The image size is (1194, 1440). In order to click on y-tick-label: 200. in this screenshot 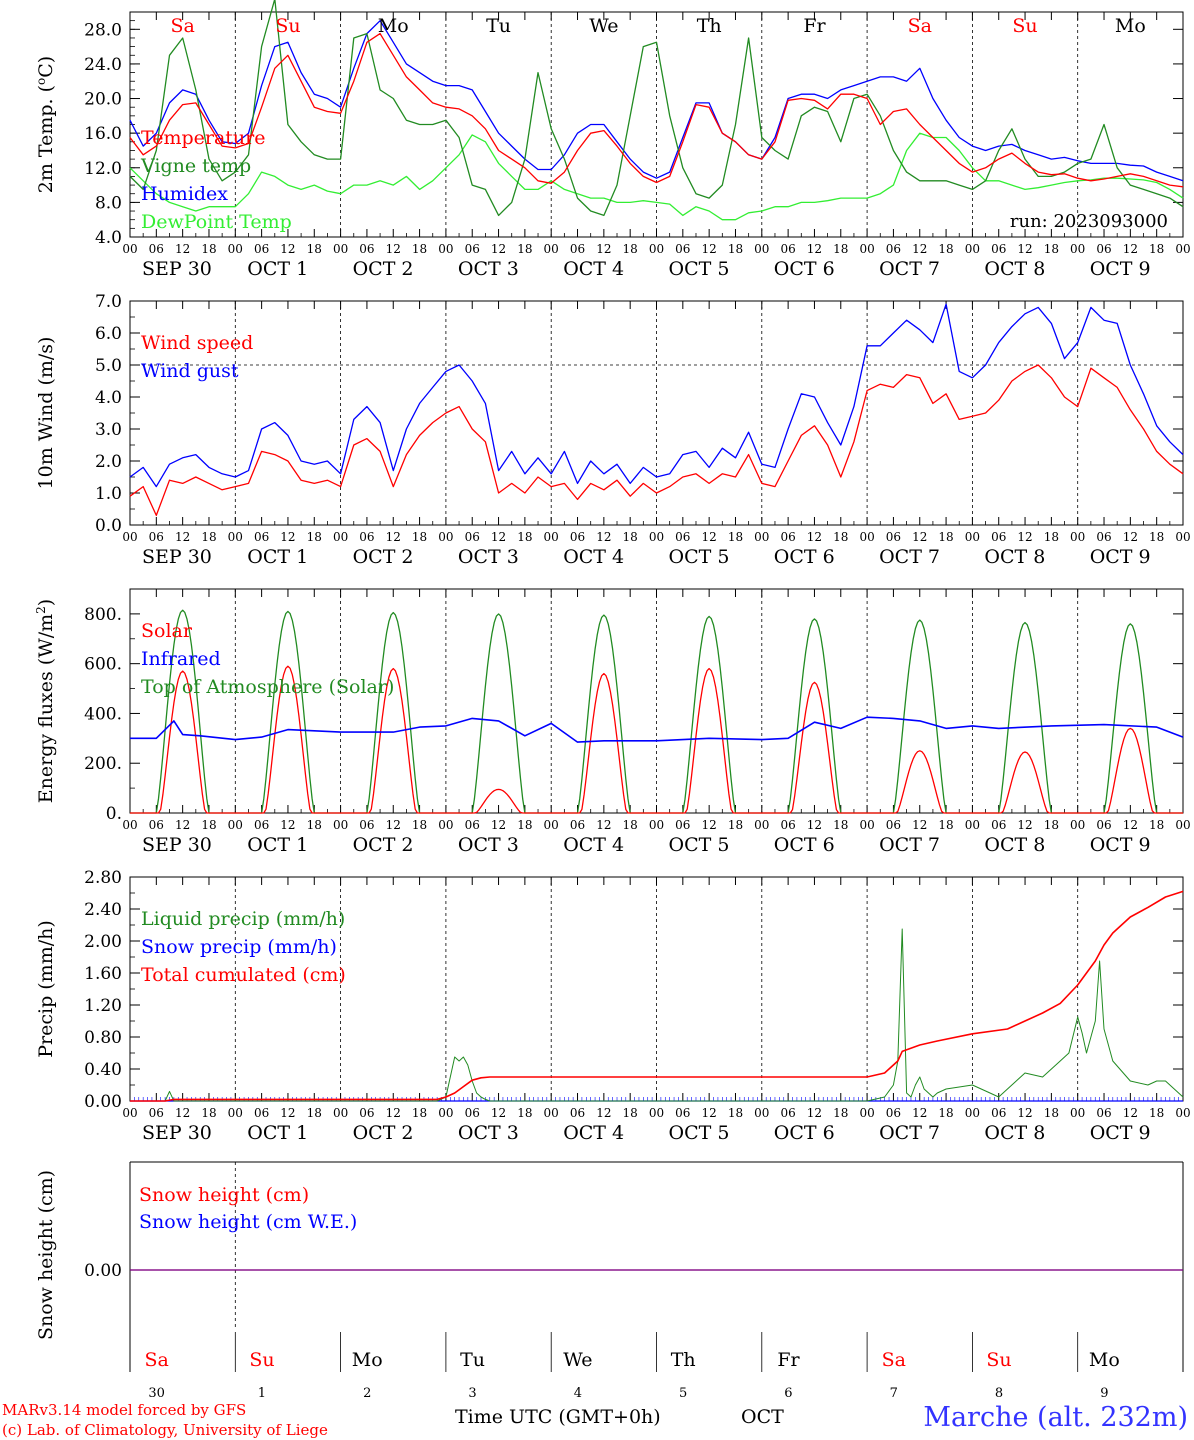, I will do `click(103, 764)`.